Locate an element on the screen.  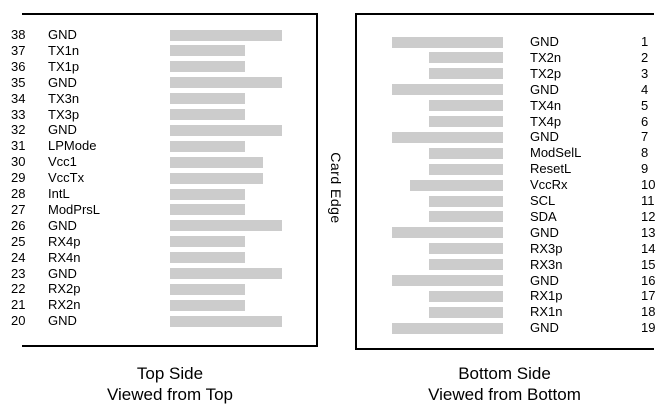
pin-number: 2 is located at coordinates (645, 57).